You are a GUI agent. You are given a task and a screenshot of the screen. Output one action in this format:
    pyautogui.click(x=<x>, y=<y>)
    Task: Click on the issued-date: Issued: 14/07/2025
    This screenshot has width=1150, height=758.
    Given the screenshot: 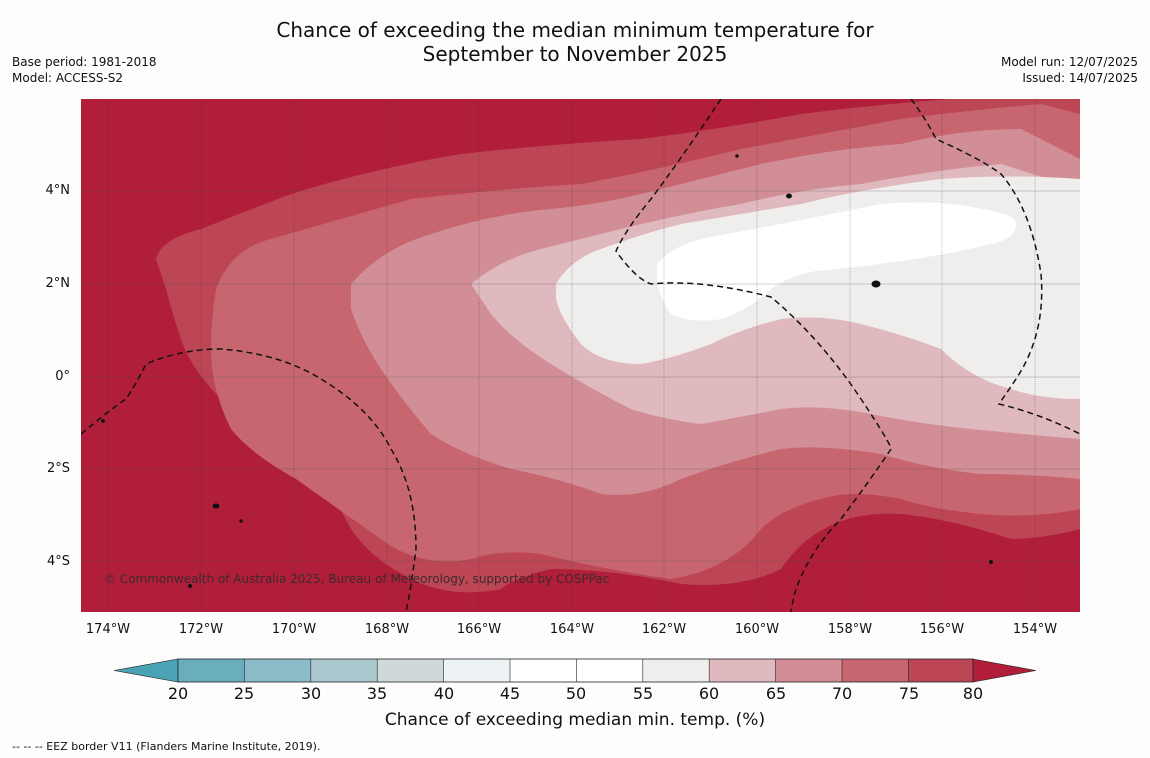 What is the action you would take?
    pyautogui.click(x=1080, y=78)
    